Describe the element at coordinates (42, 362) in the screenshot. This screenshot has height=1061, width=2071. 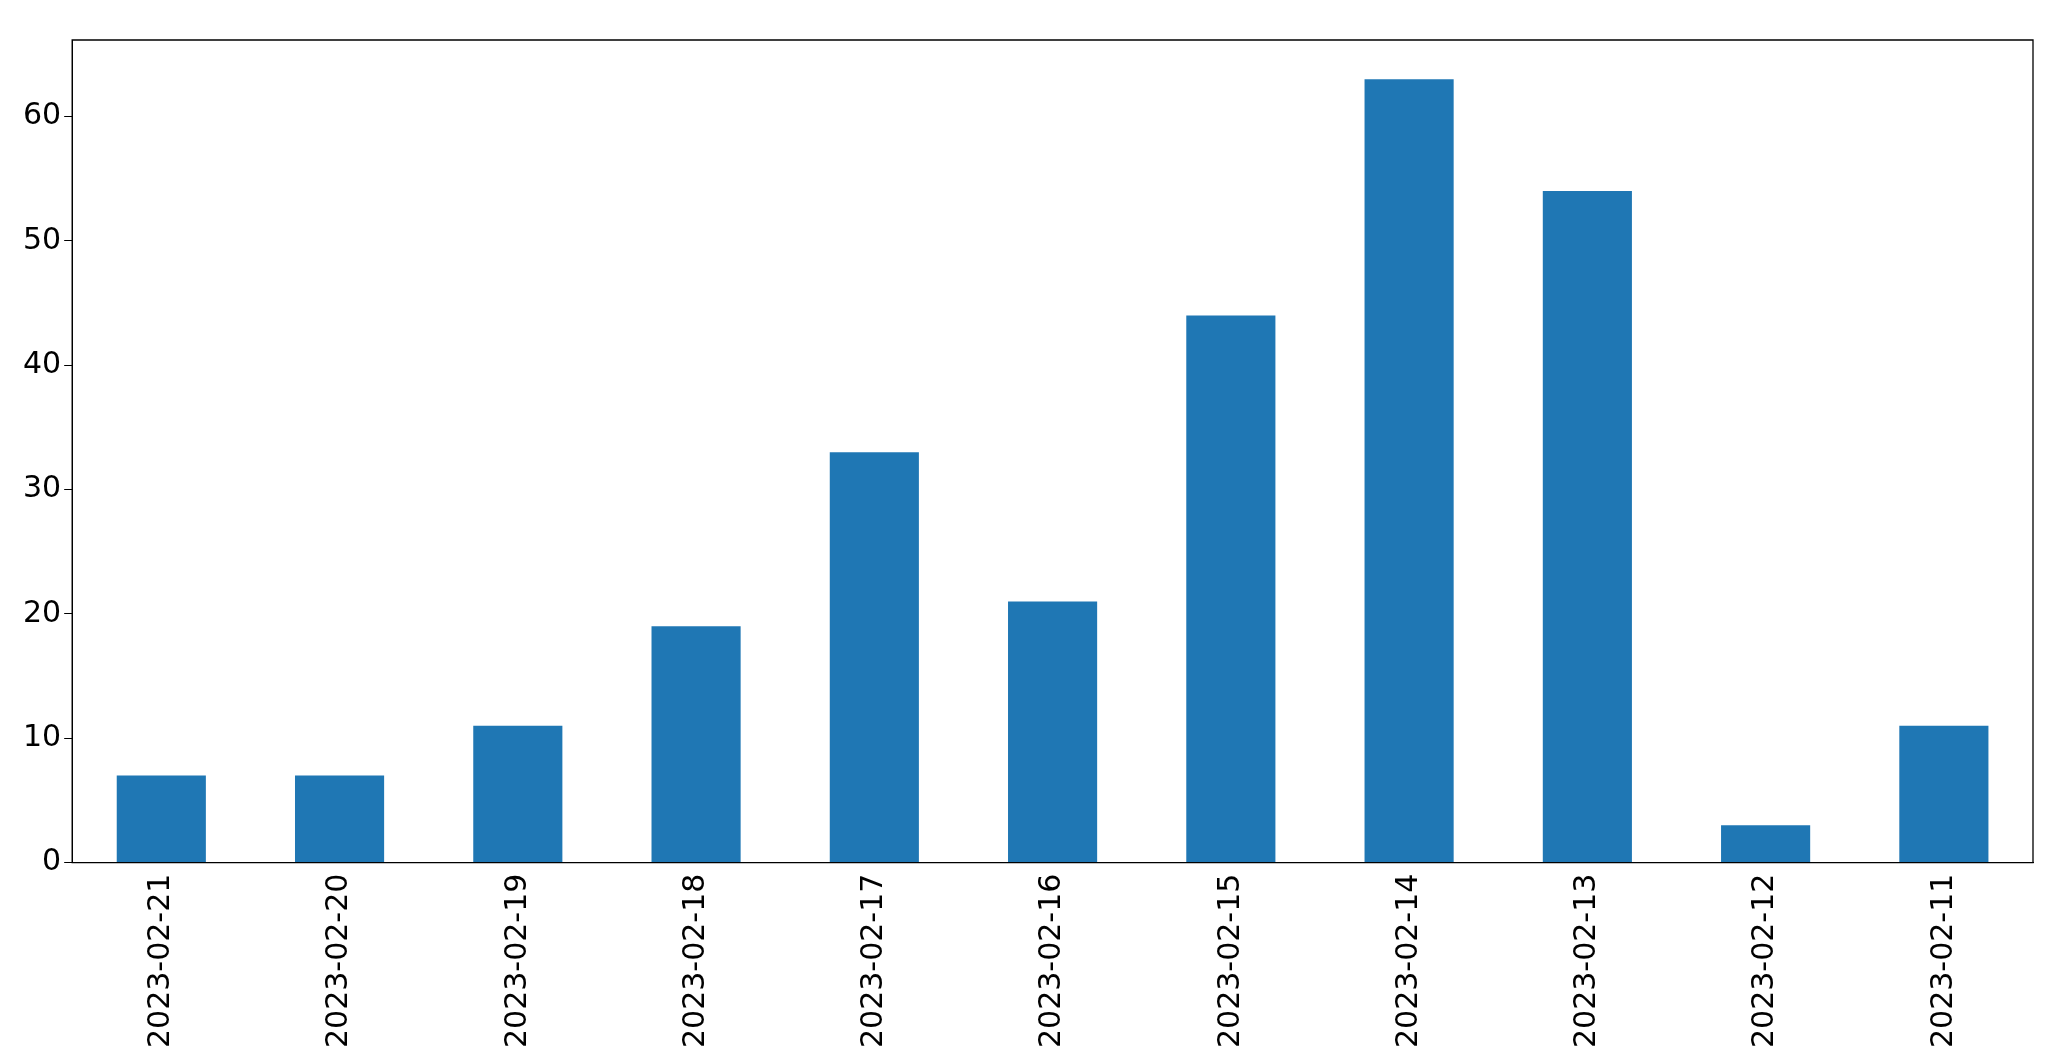
I see `y-tick-label: 40` at that location.